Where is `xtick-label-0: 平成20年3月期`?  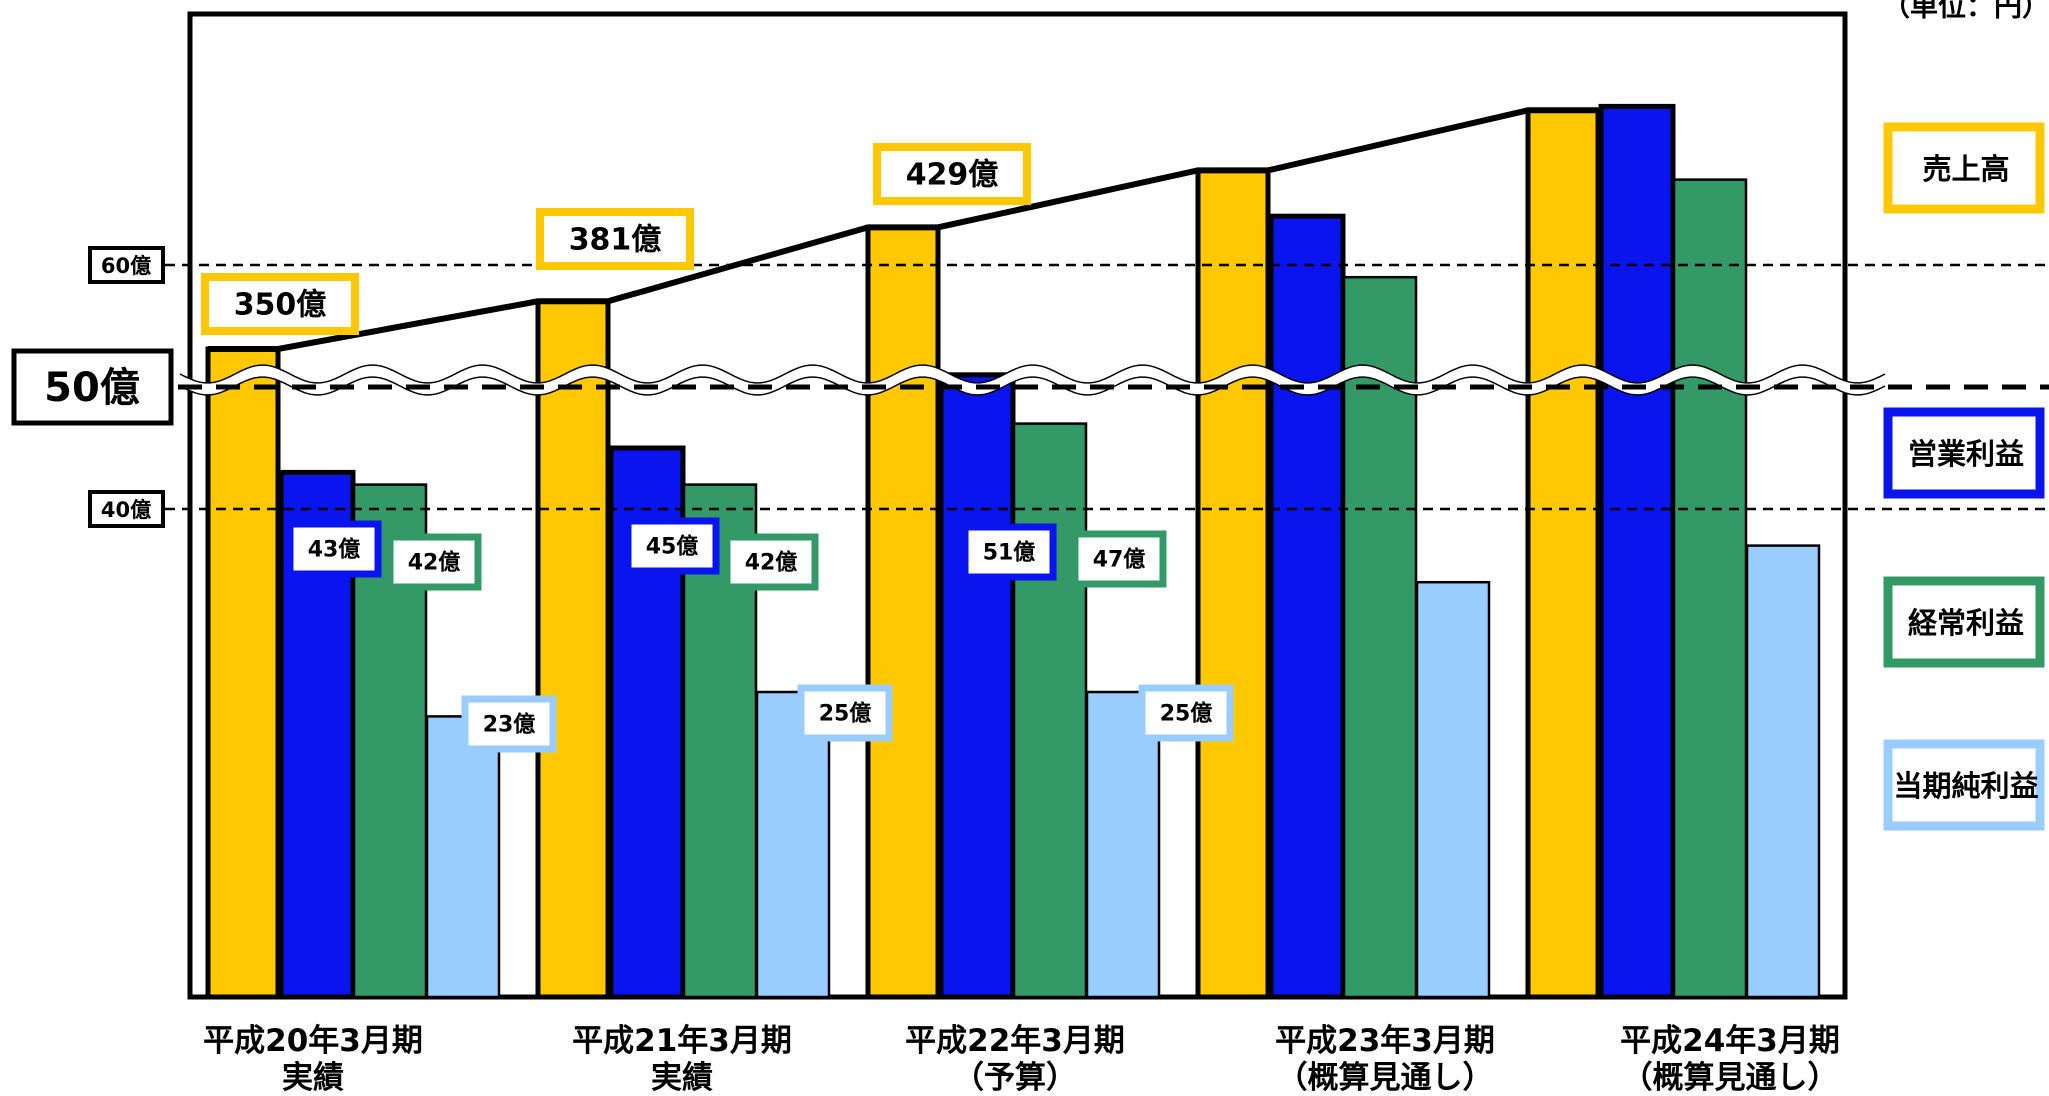
xtick-label-0: 平成20年3月期 is located at coordinates (313, 1041).